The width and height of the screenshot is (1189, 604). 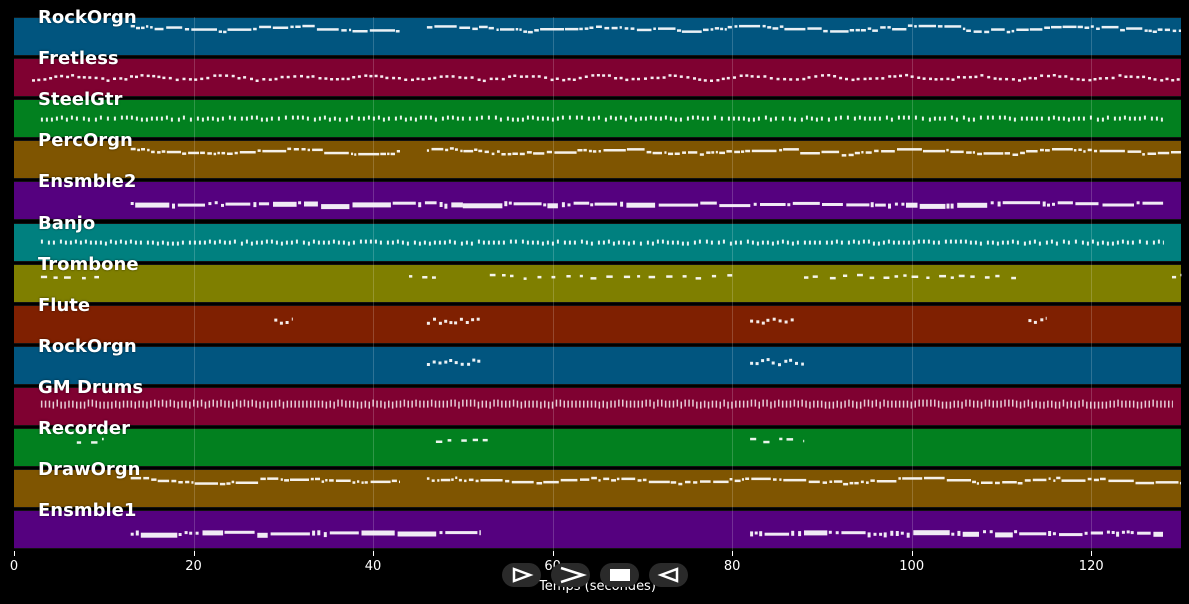 What do you see at coordinates (597, 237) in the screenshot?
I see `track-row: Banjo` at bounding box center [597, 237].